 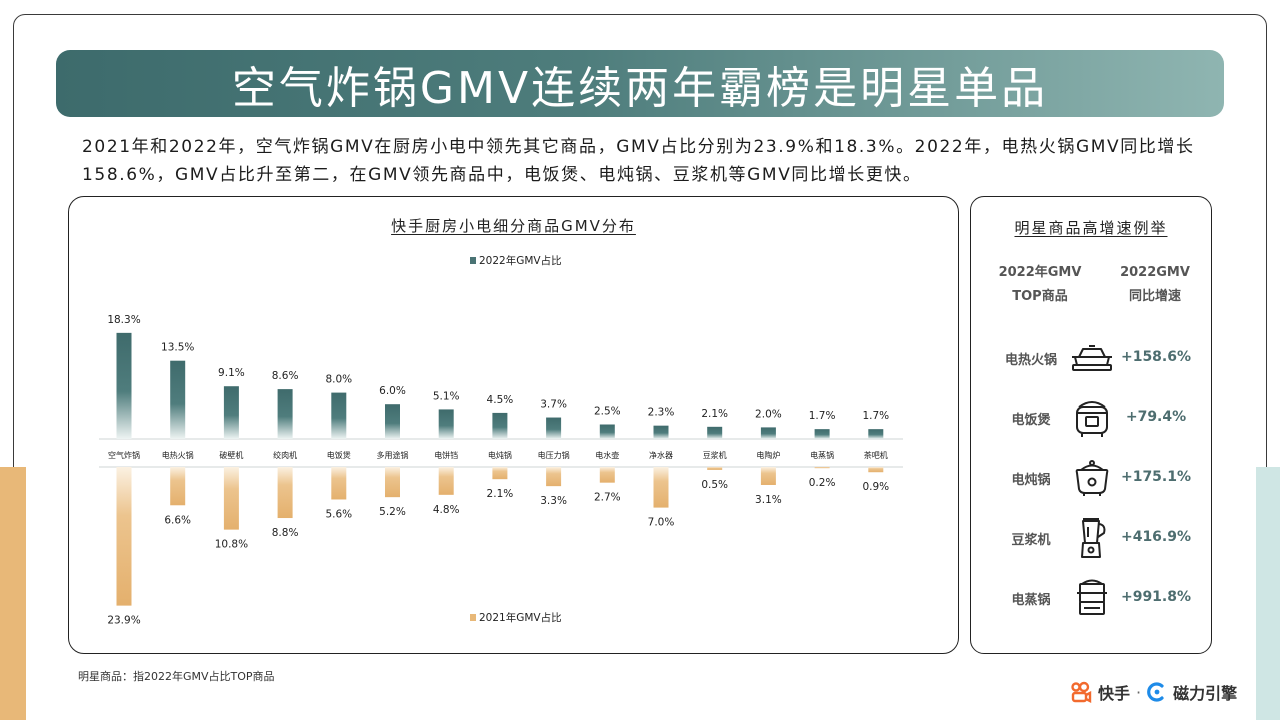 I want to click on growth-value: +991.8%, so click(x=1156, y=597).